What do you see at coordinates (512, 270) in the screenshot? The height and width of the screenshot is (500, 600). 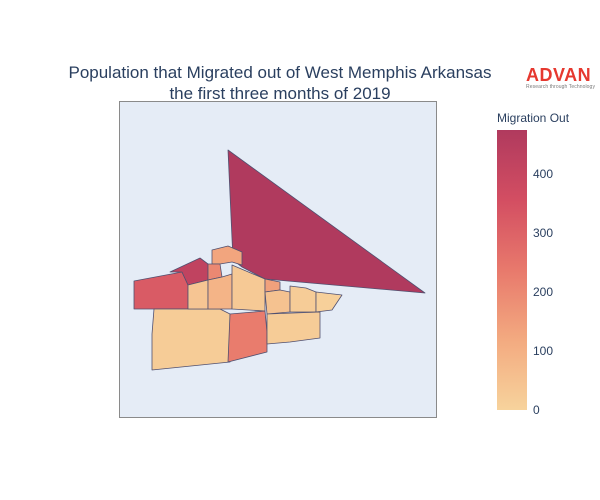 I see `colorbar` at bounding box center [512, 270].